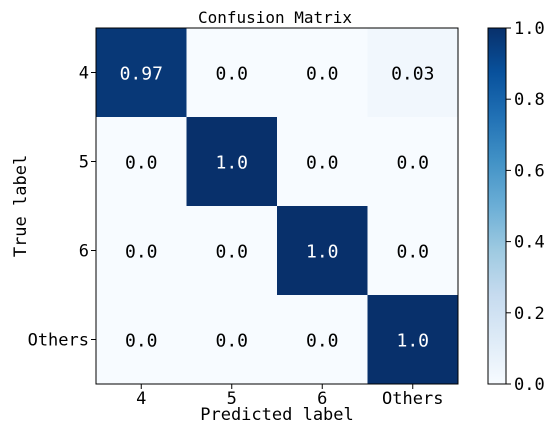  I want to click on cell-value-label: 0.97, so click(141, 74).